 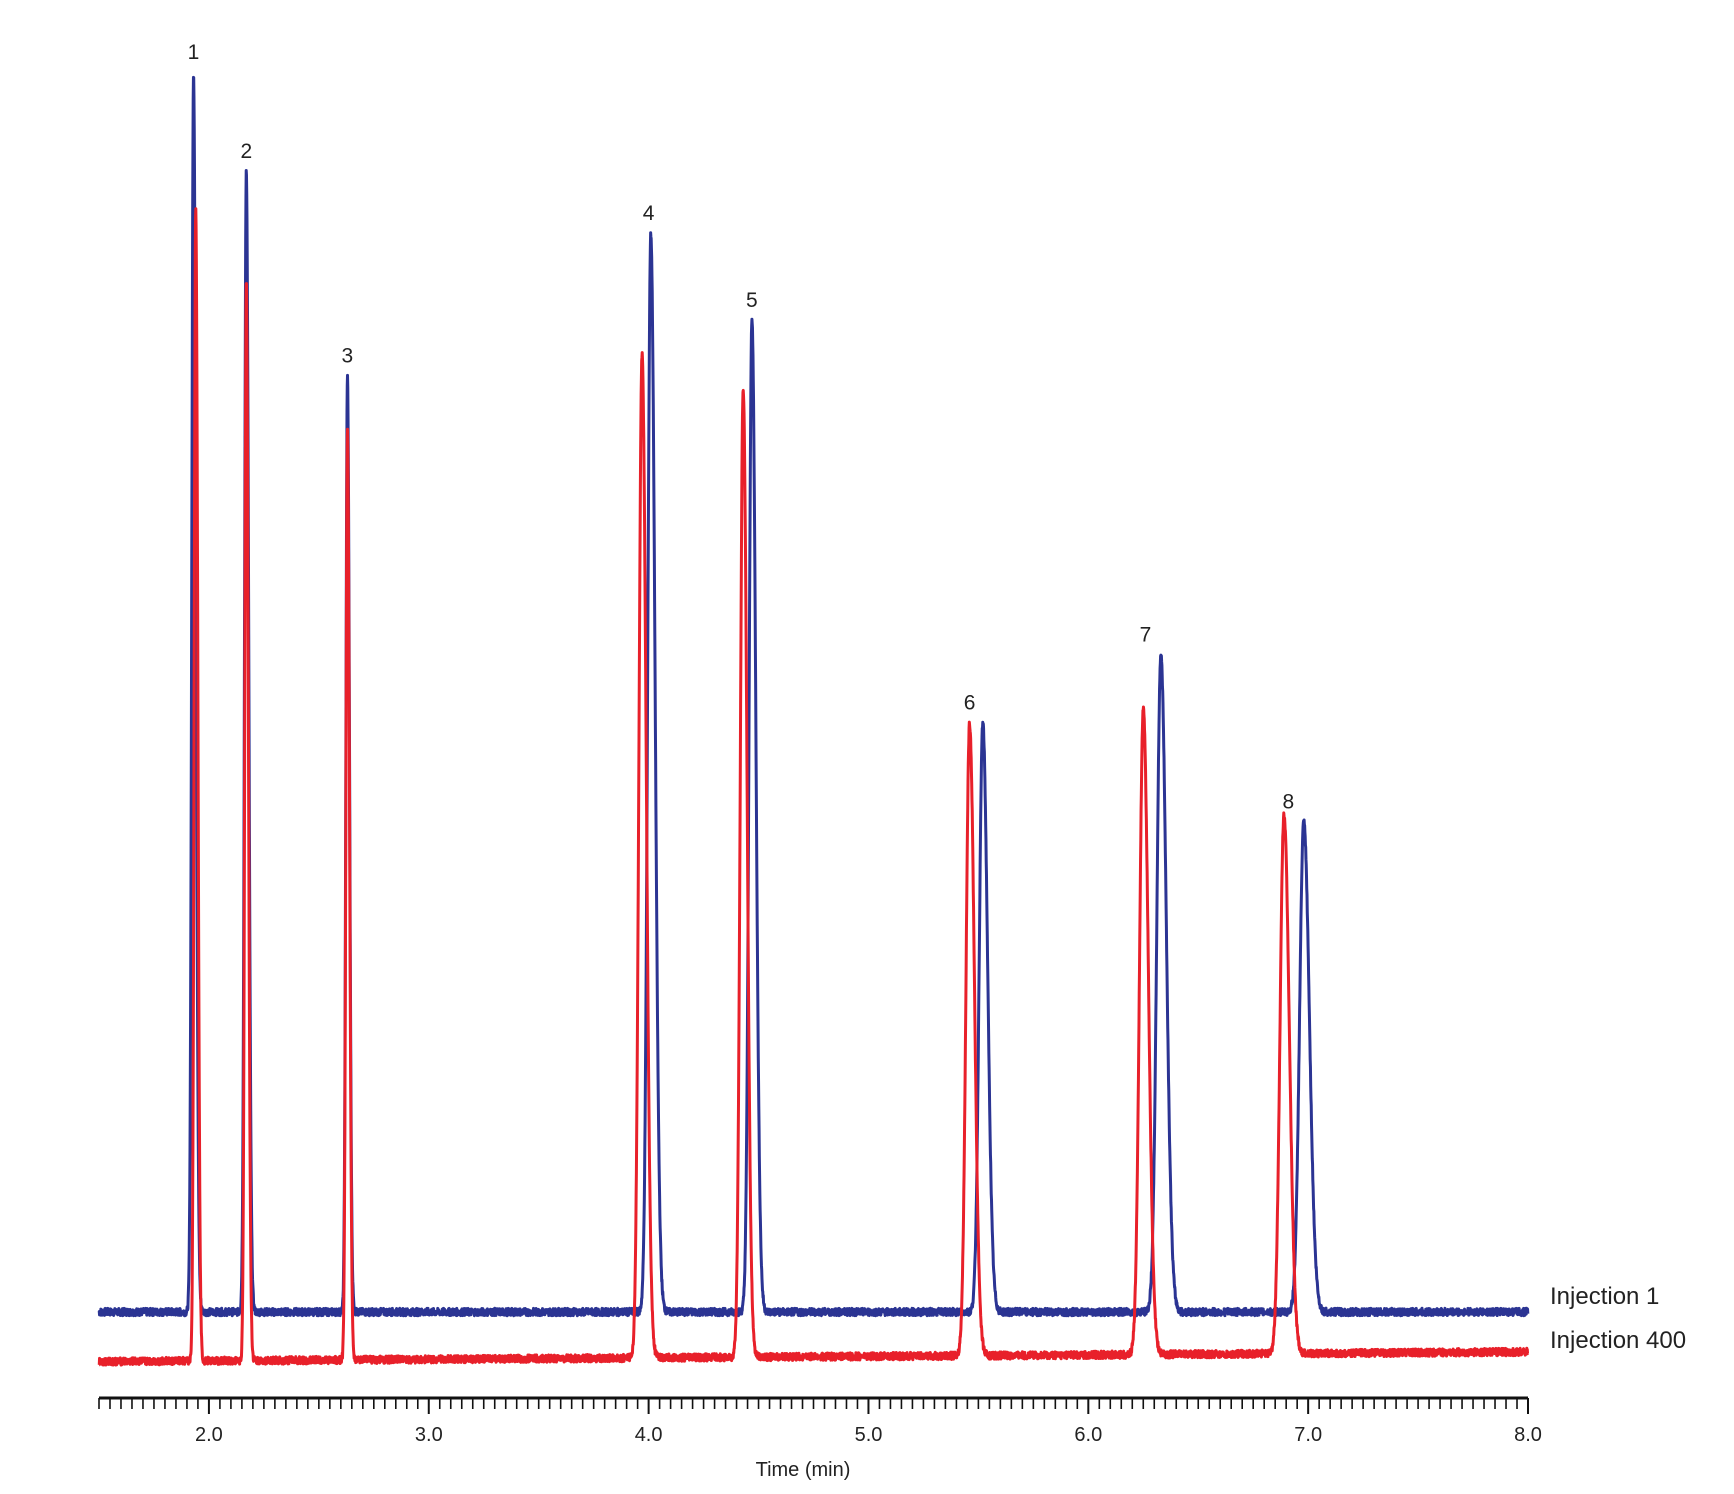 I want to click on x-tick-label: 3.0, so click(x=429, y=1435).